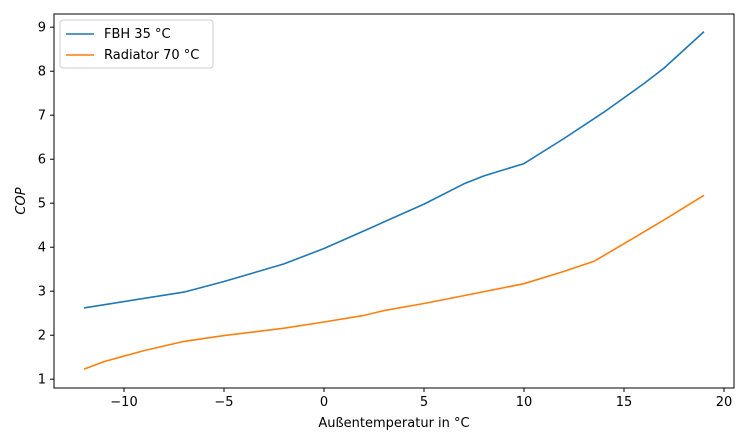 The height and width of the screenshot is (444, 748). I want to click on x-tick-label: 20, so click(724, 402).